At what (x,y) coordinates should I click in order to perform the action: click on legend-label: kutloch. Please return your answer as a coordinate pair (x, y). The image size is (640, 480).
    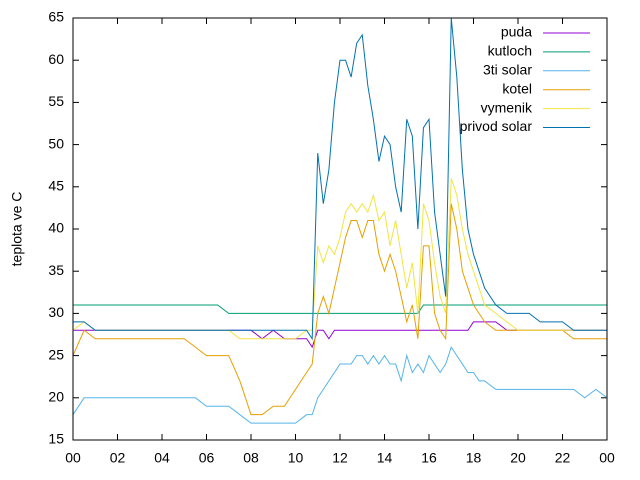
    Looking at the image, I should click on (510, 51).